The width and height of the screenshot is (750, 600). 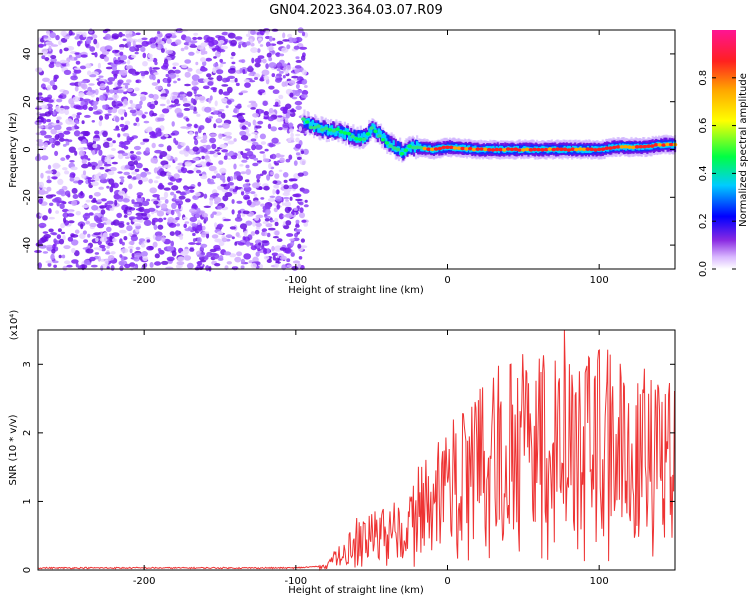 What do you see at coordinates (27, 501) in the screenshot?
I see `y-tick-label: 1` at bounding box center [27, 501].